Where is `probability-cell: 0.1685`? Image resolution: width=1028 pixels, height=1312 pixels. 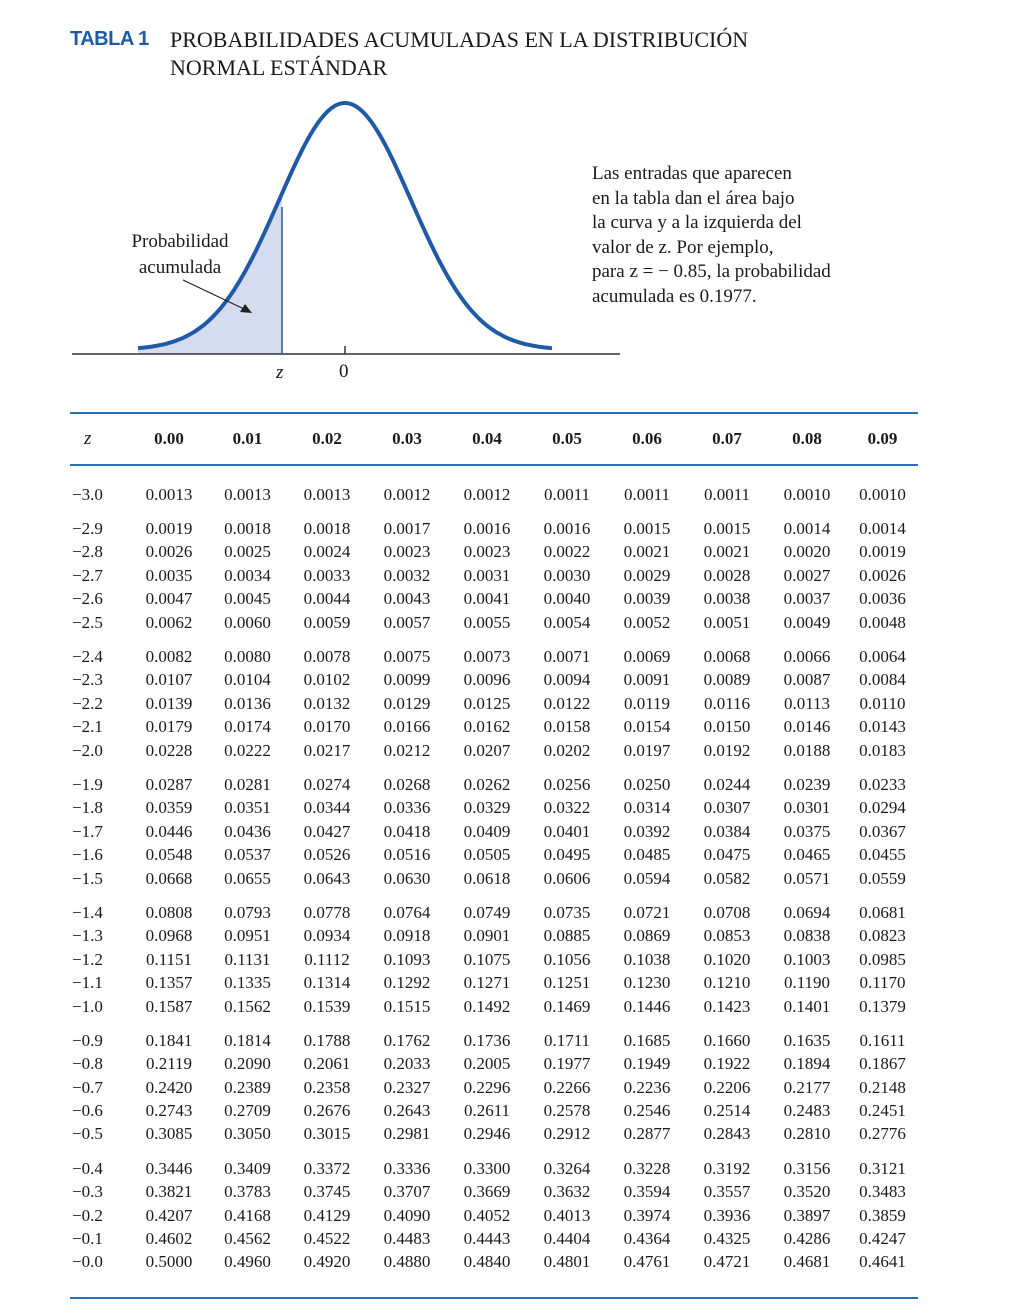 probability-cell: 0.1685 is located at coordinates (647, 1040).